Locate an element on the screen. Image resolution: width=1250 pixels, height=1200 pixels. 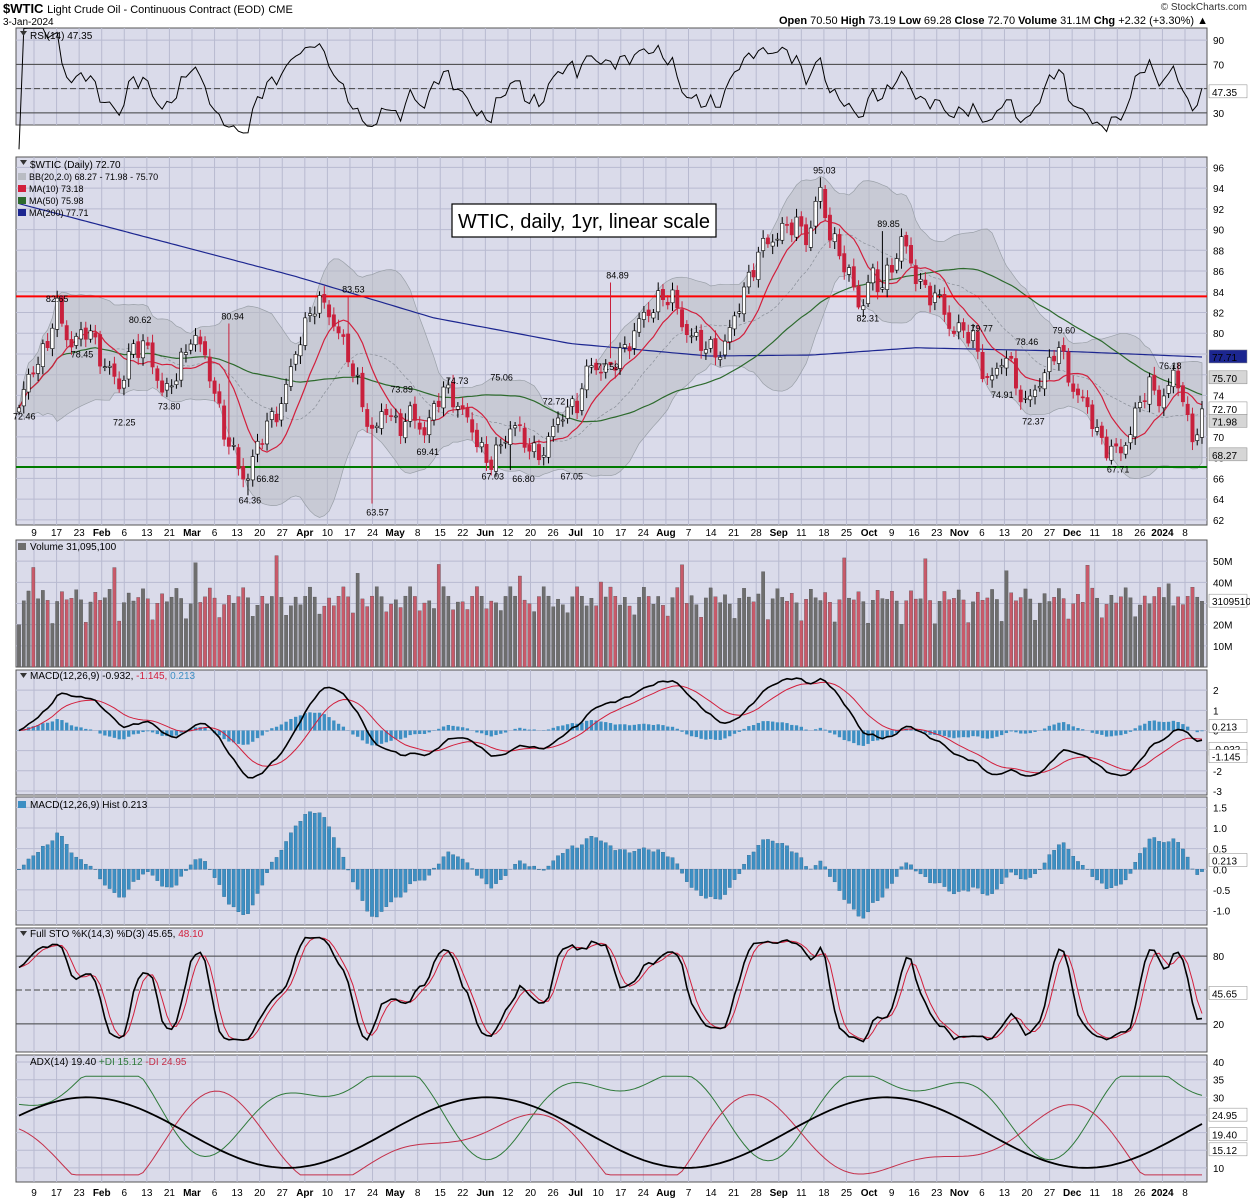
di-minus-line is located at coordinates (610, 1133).